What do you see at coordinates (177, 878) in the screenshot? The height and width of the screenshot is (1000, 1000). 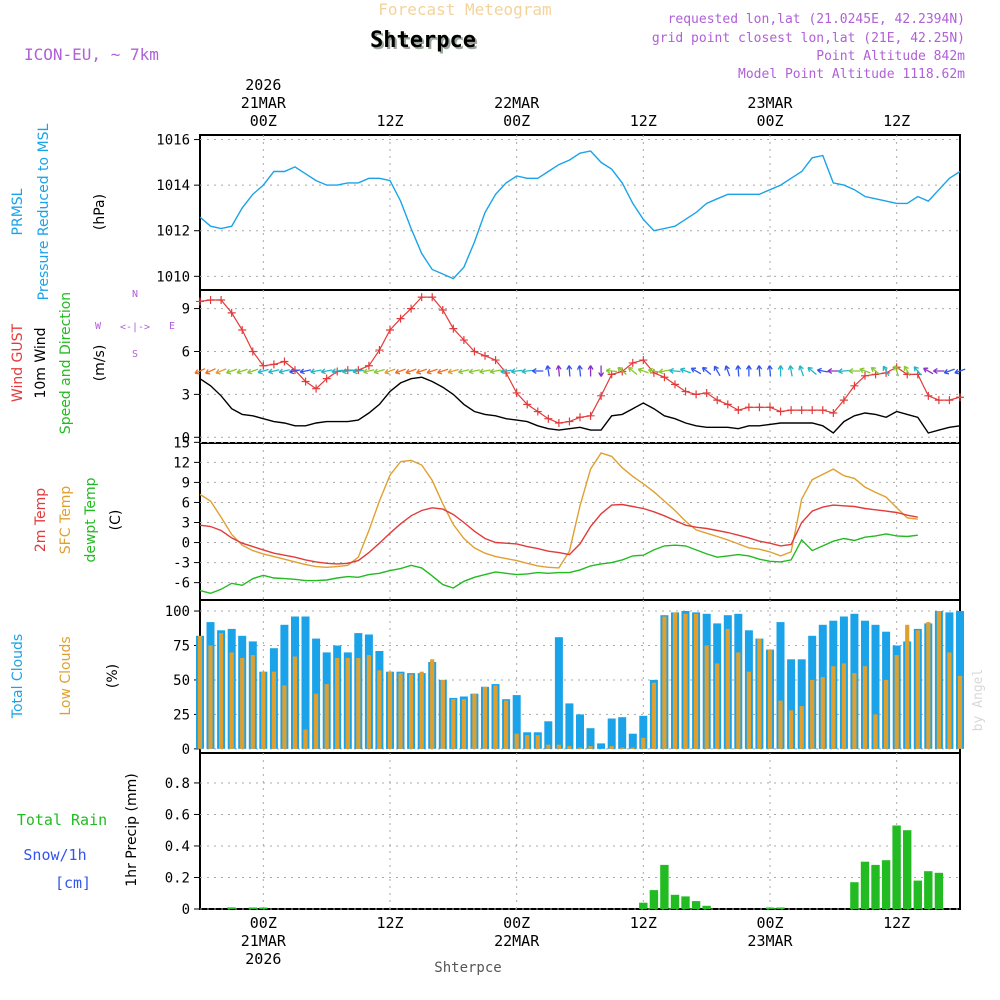 I see `precip-ytick-label: 0.2` at bounding box center [177, 878].